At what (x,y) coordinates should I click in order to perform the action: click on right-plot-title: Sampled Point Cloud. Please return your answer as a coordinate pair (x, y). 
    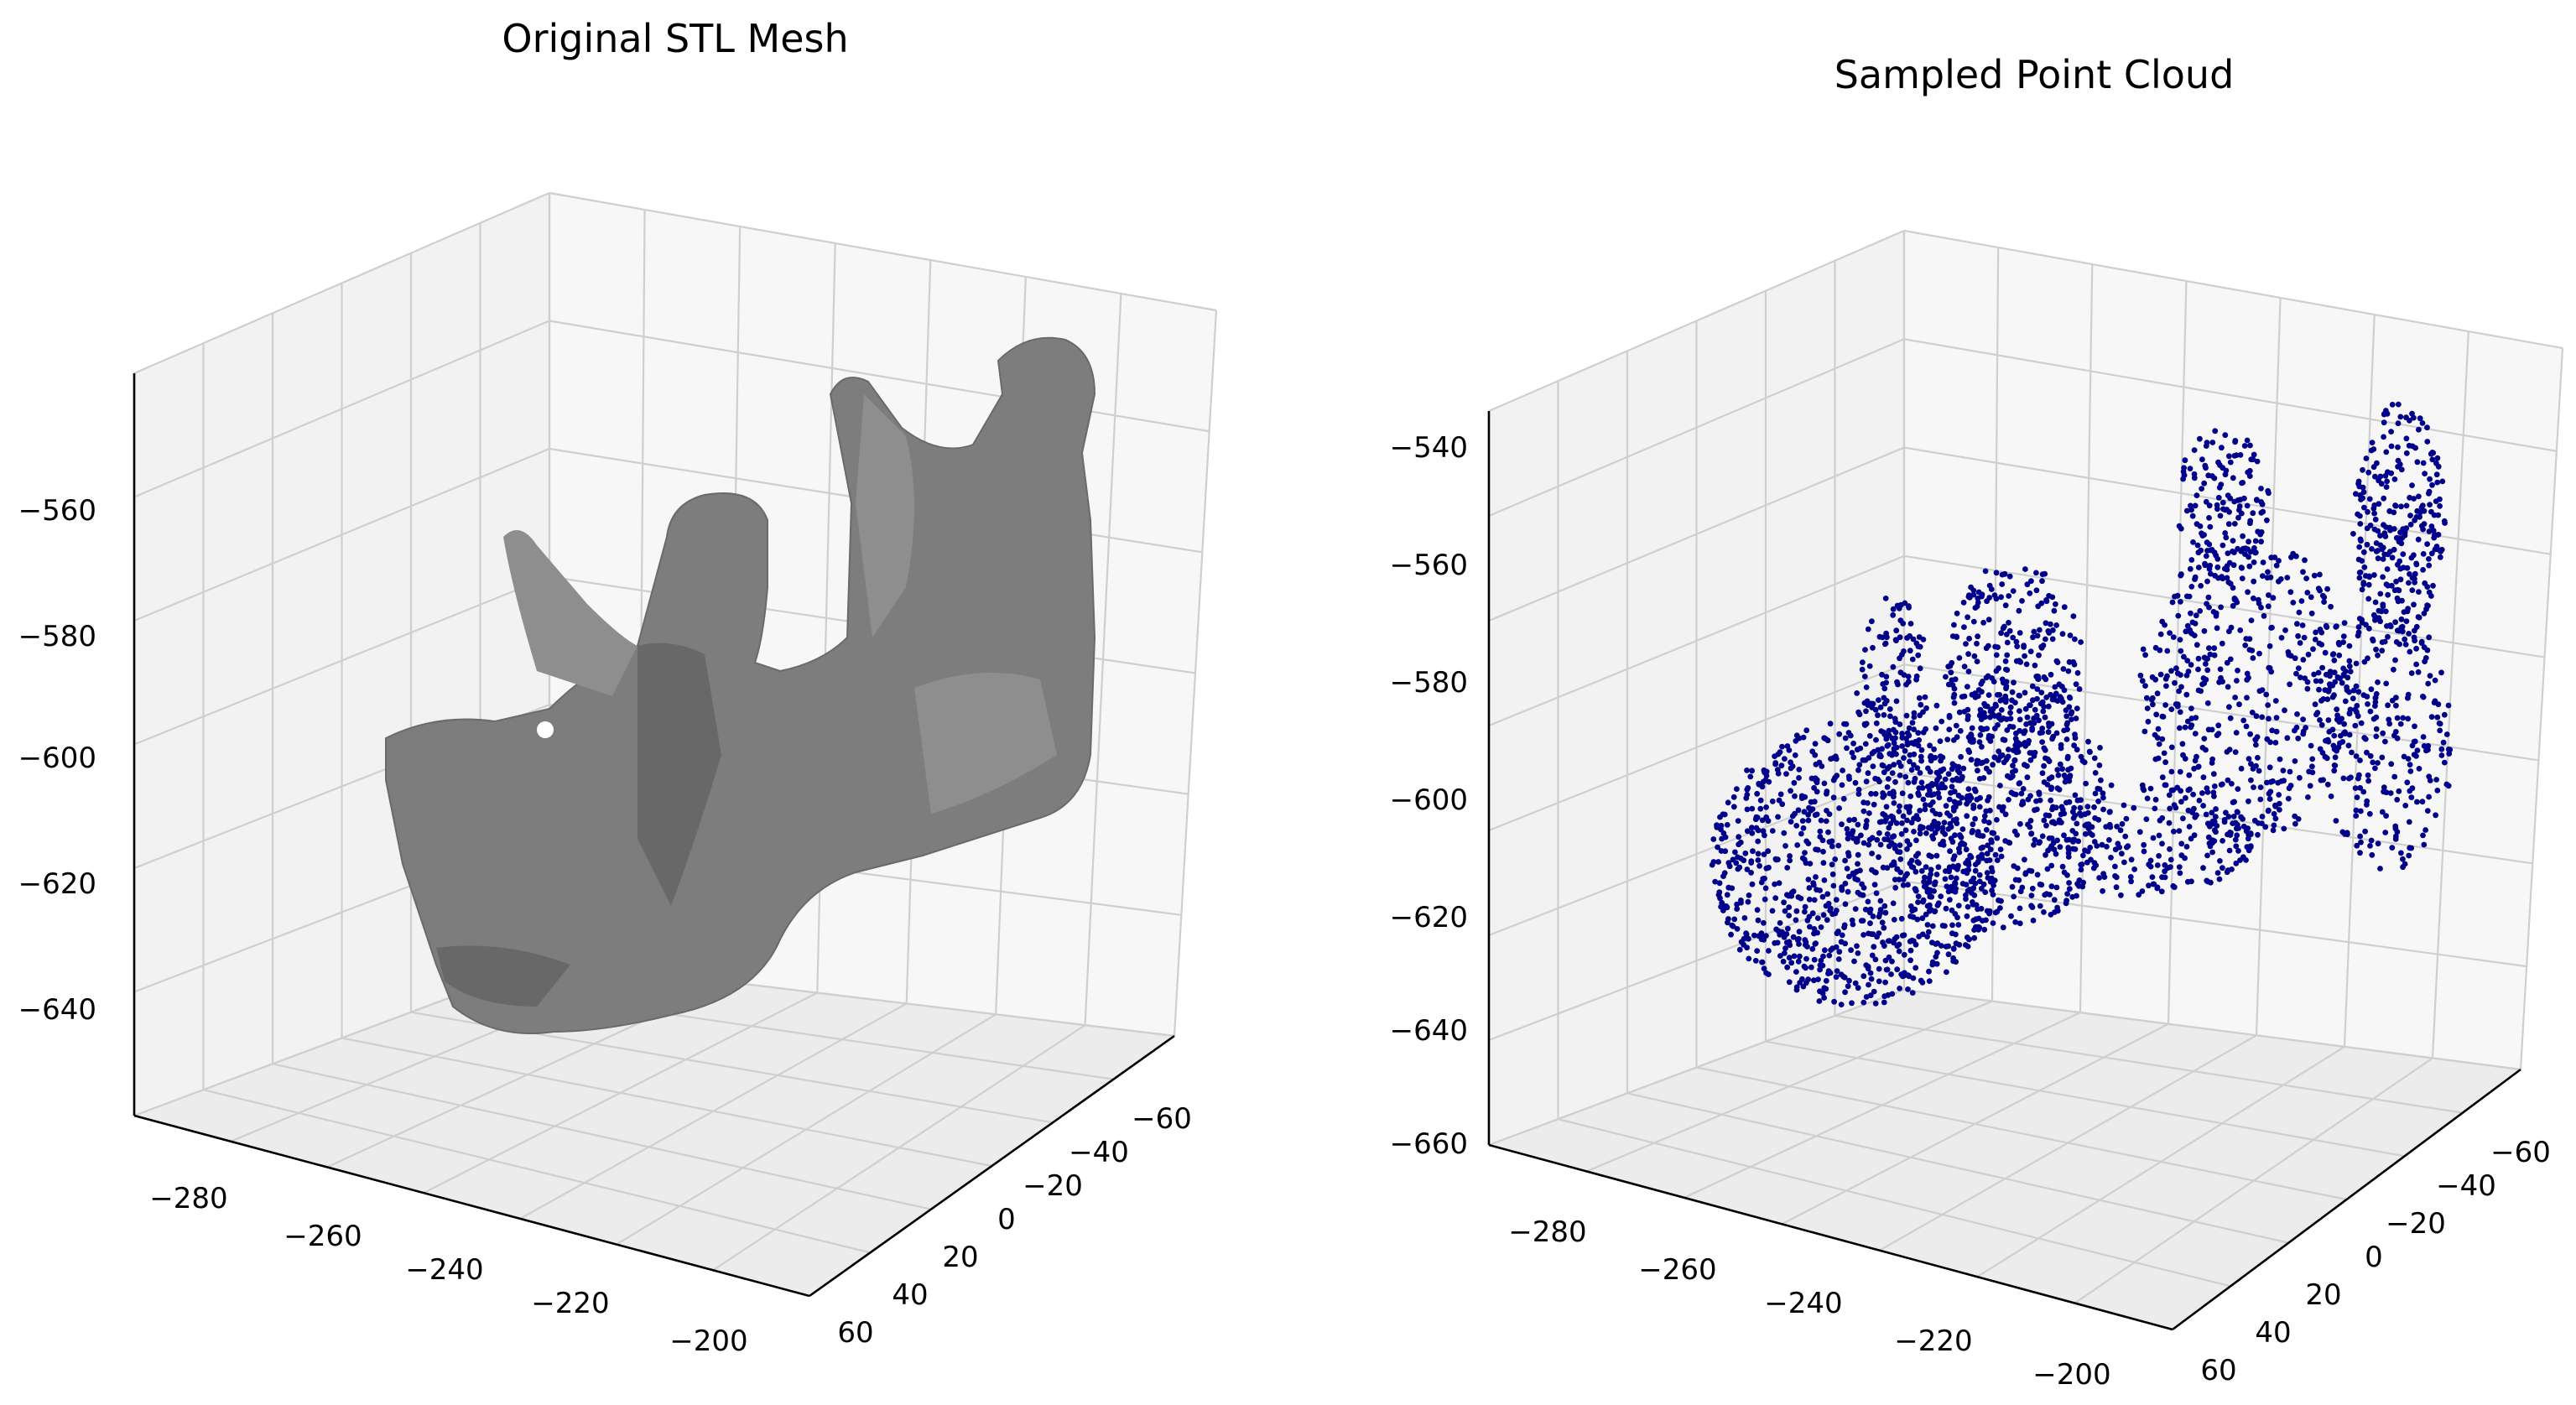
    Looking at the image, I should click on (2034, 75).